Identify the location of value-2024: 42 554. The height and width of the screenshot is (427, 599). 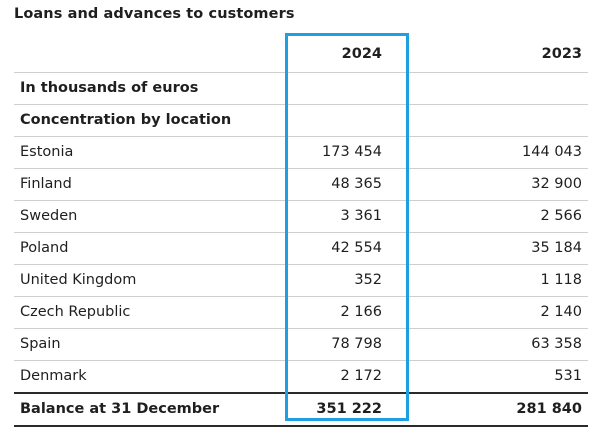
(356, 248).